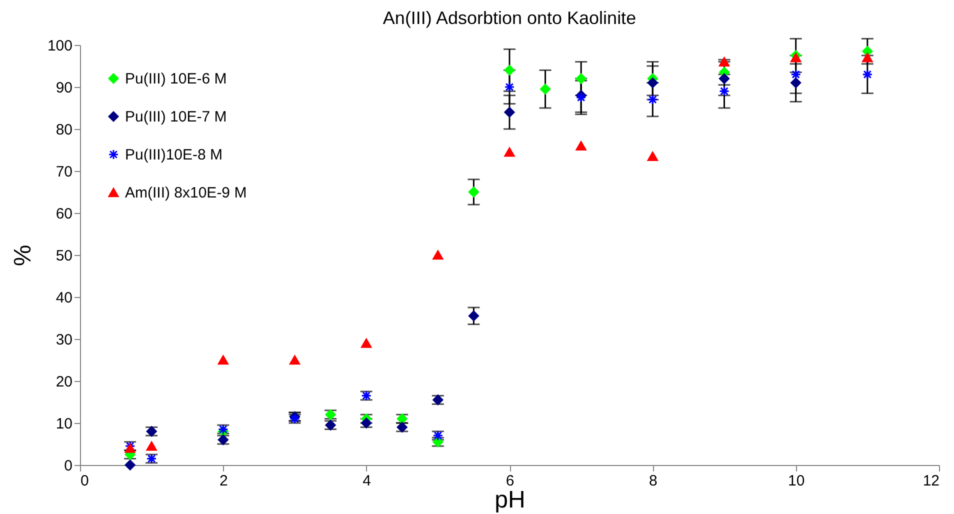  Describe the element at coordinates (59, 46) in the screenshot. I see `y-tick-label: 100` at that location.